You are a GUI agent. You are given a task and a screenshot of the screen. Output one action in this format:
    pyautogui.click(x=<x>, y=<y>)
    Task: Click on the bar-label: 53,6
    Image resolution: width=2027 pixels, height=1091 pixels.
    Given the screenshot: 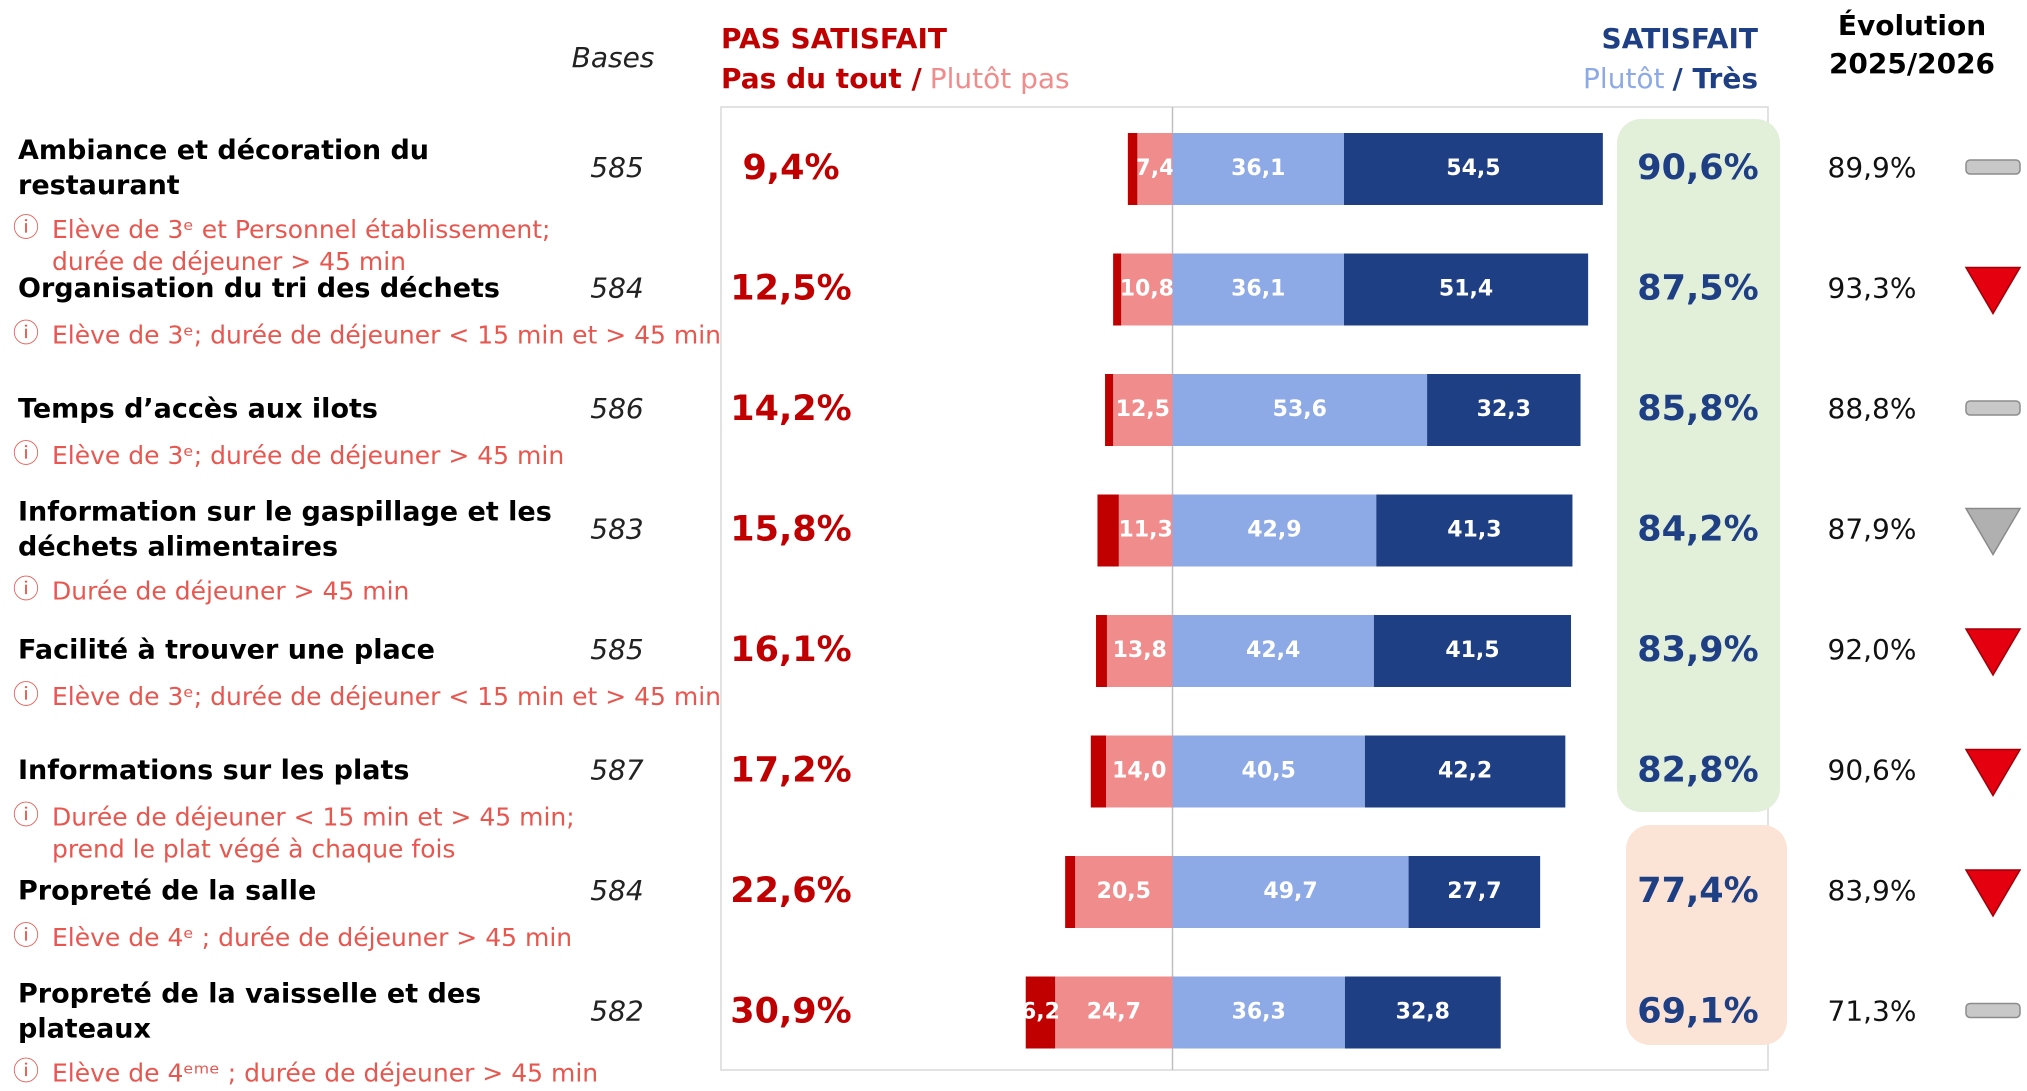 What is the action you would take?
    pyautogui.click(x=1300, y=409)
    